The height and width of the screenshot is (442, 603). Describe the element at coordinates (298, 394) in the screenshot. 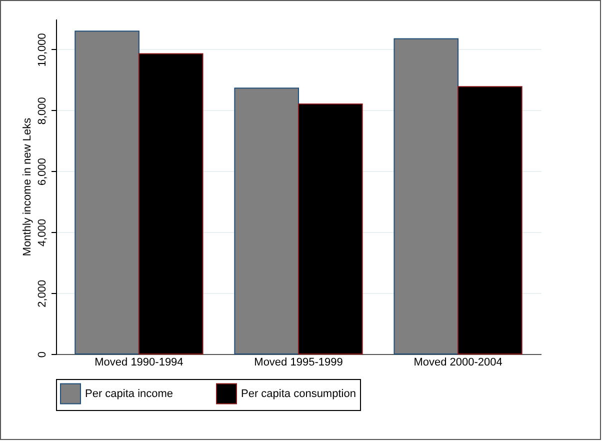

I see `legend-label: Per capita consumption` at that location.